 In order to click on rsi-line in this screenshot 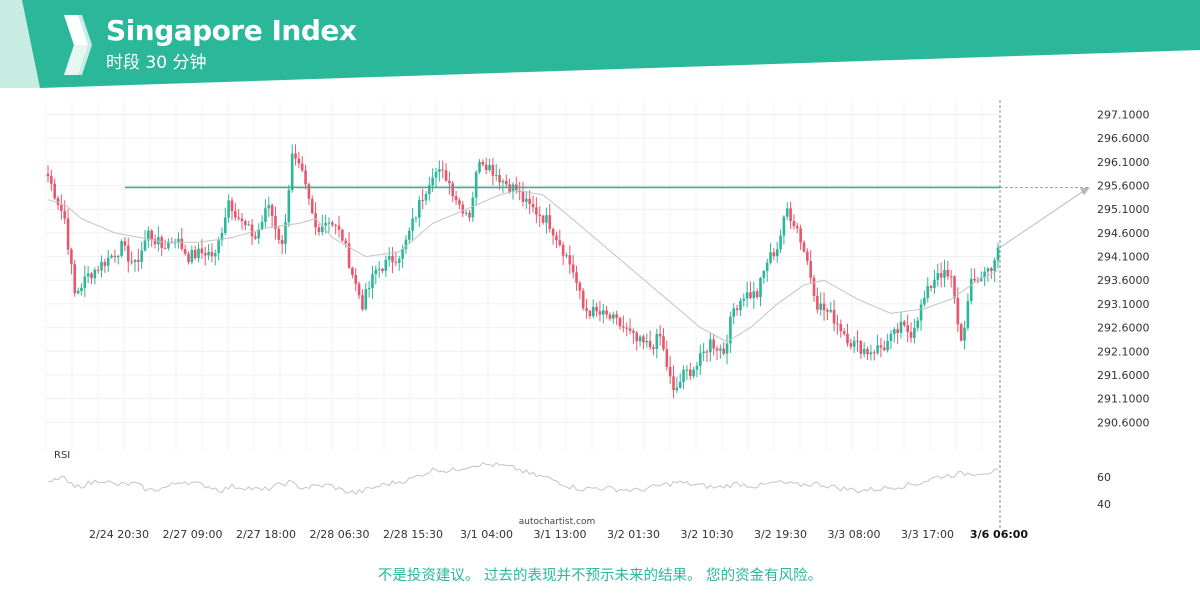, I will do `click(523, 478)`.